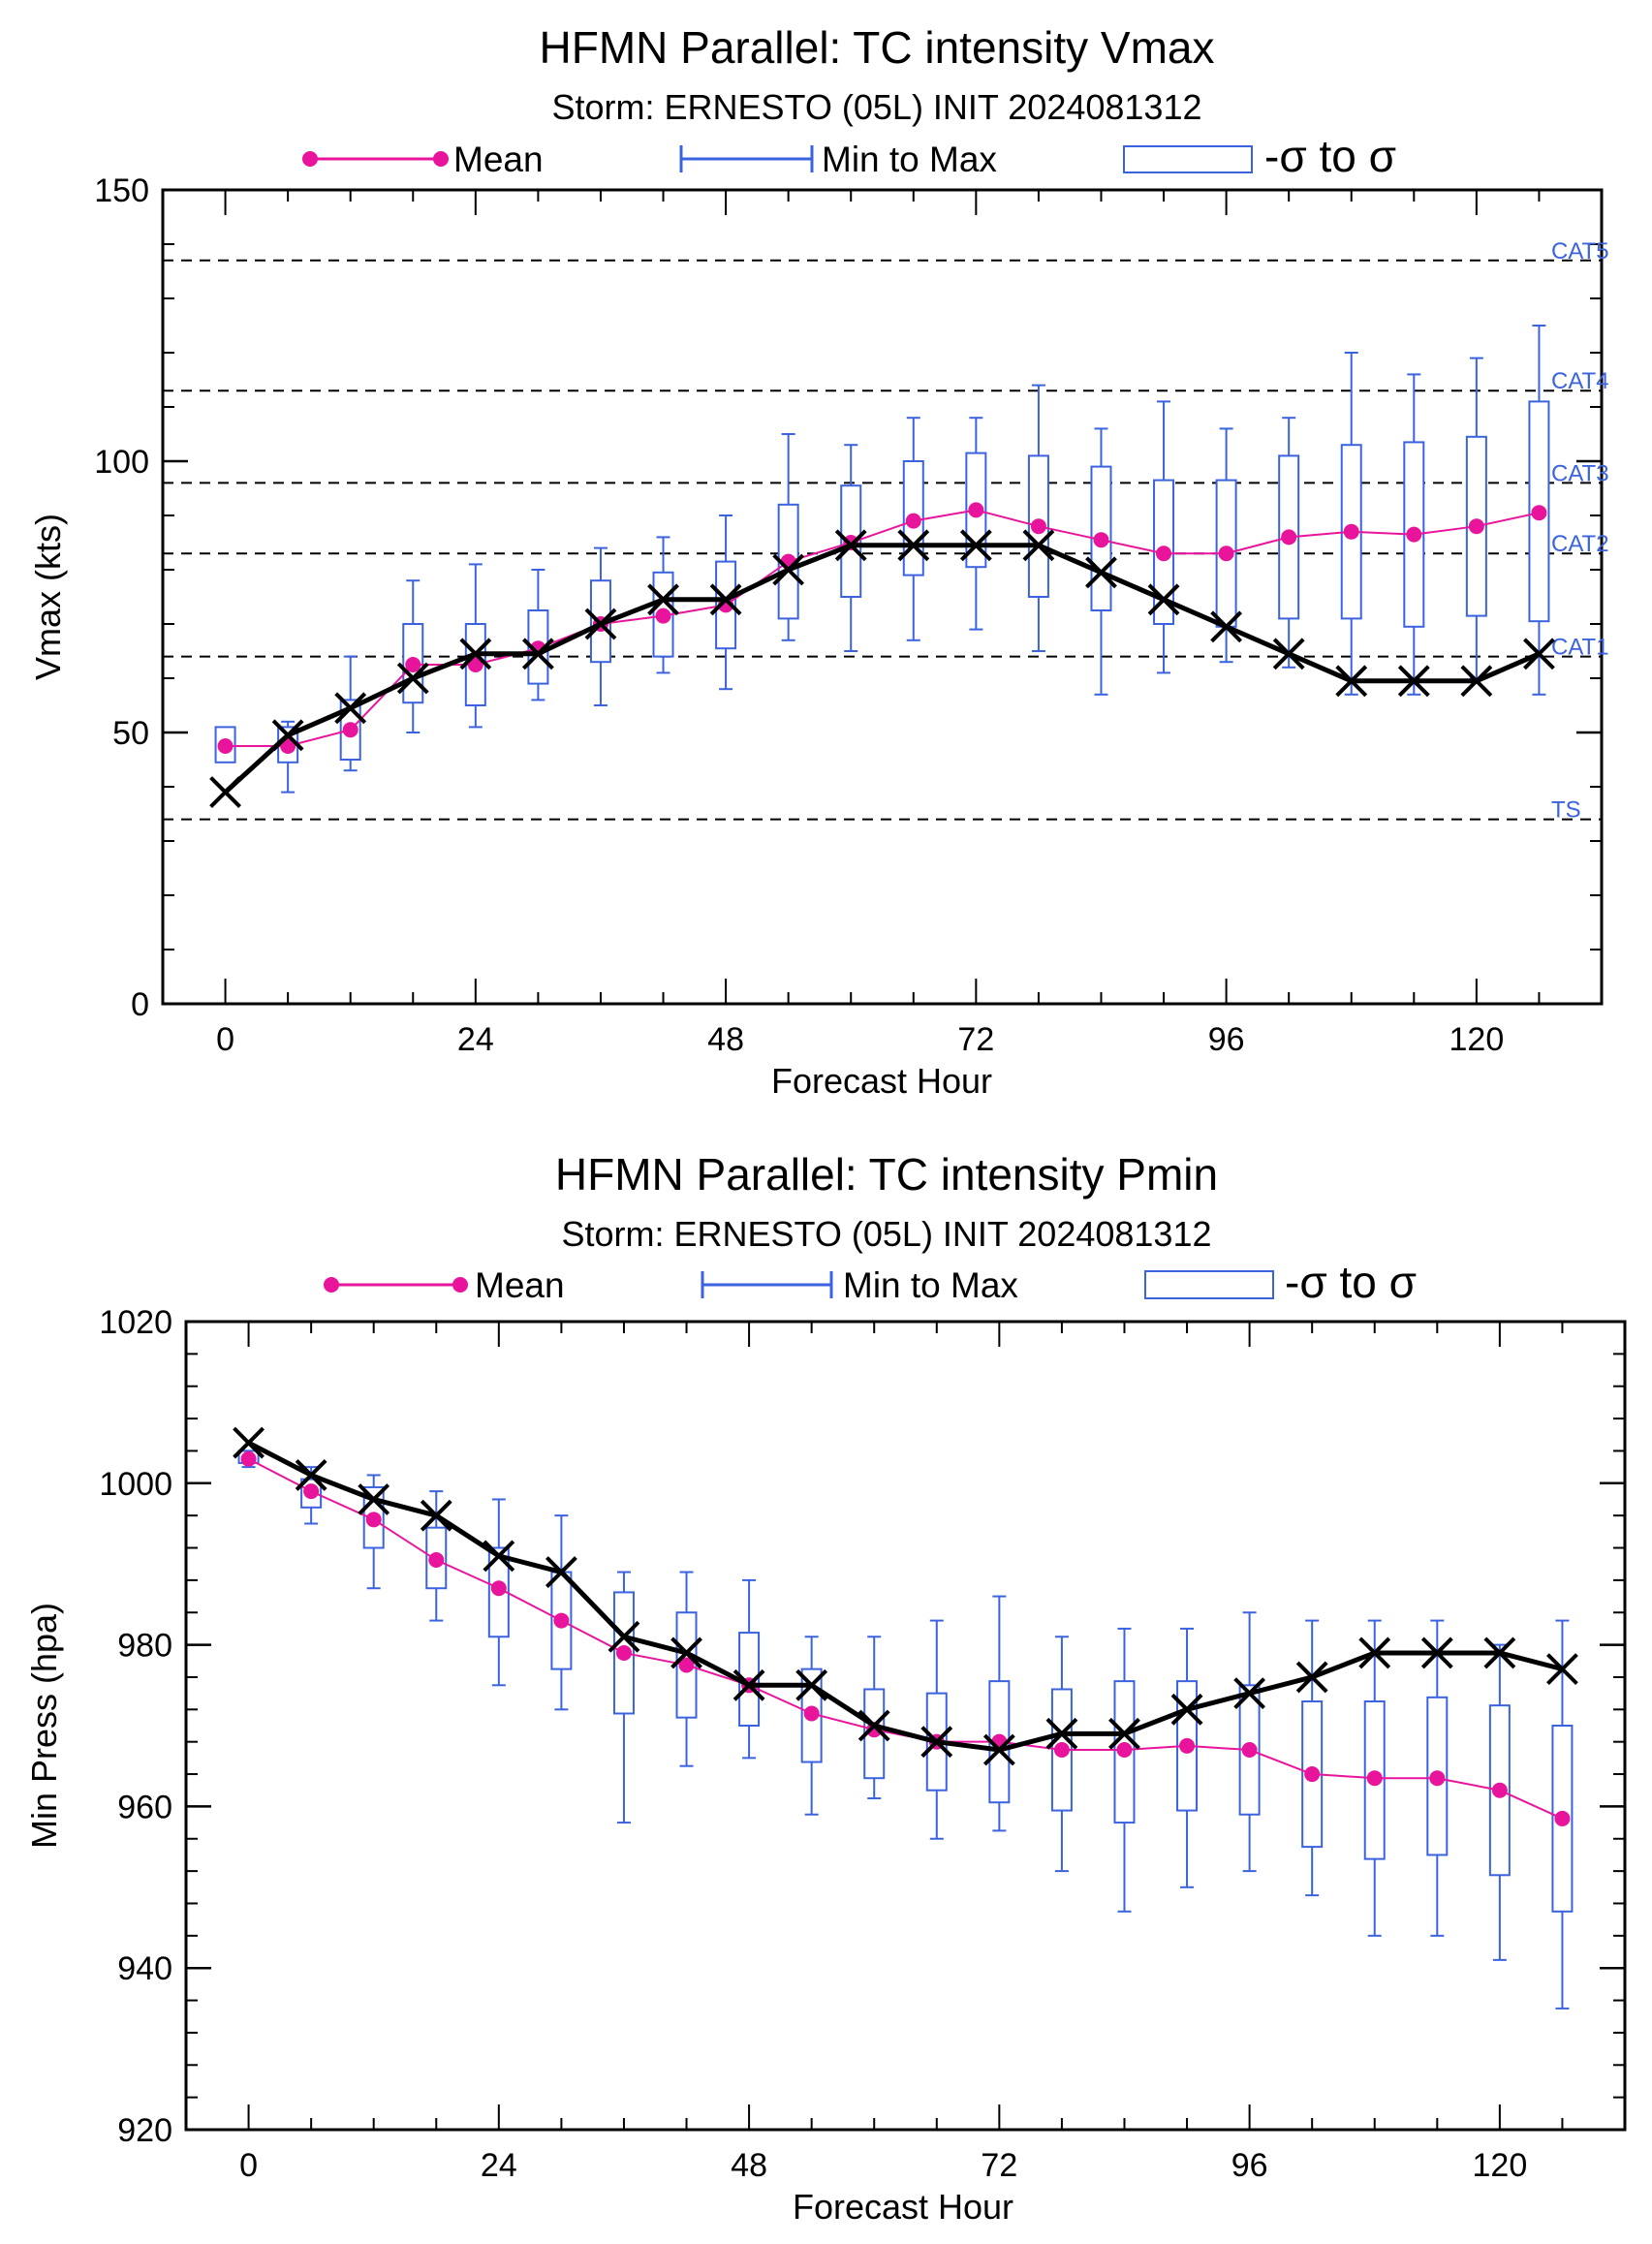  What do you see at coordinates (1330, 156) in the screenshot?
I see `legend-sigma-label: -σ to σ` at bounding box center [1330, 156].